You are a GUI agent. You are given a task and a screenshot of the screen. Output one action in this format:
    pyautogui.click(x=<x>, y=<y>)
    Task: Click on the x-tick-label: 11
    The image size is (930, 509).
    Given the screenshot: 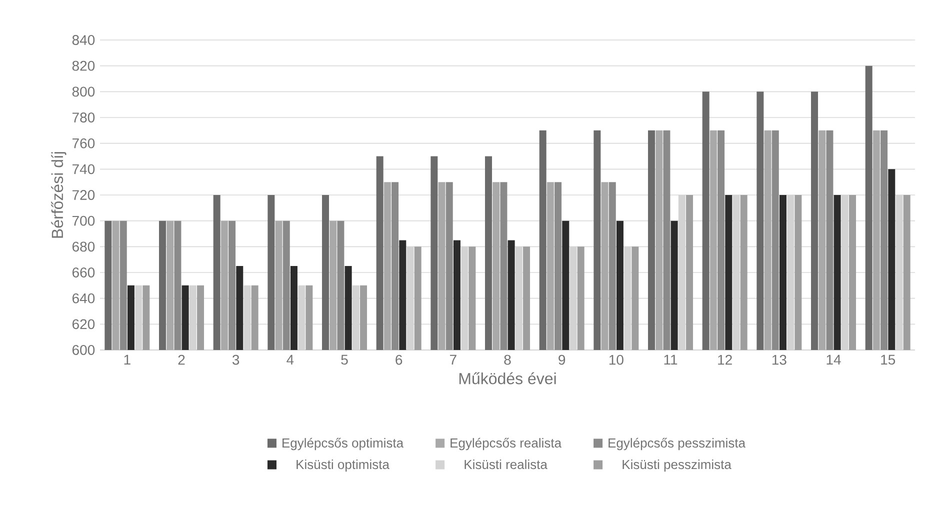 What is the action you would take?
    pyautogui.click(x=671, y=359)
    